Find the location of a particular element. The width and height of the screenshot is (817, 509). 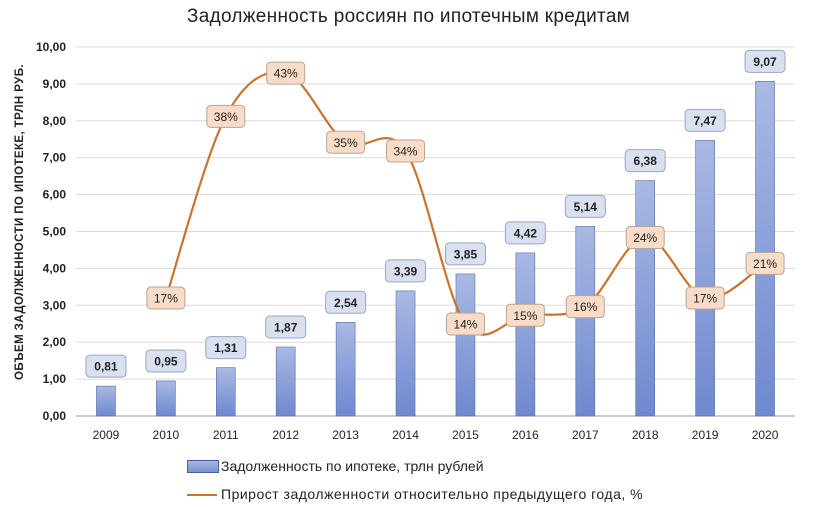

bar-label: 1,87 is located at coordinates (286, 327).